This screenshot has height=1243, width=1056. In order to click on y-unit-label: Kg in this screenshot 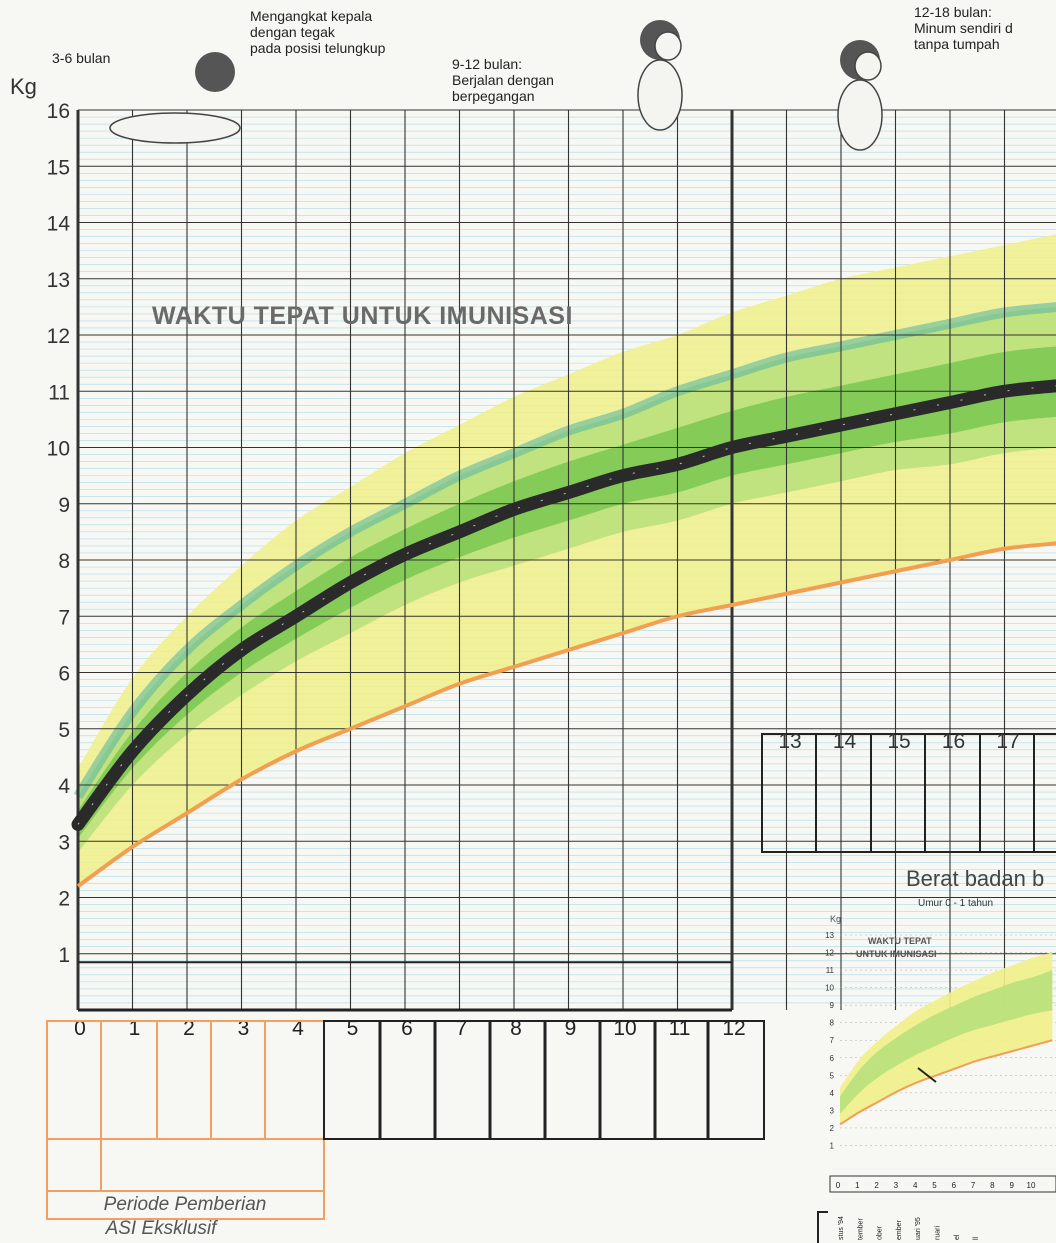, I will do `click(23, 86)`.